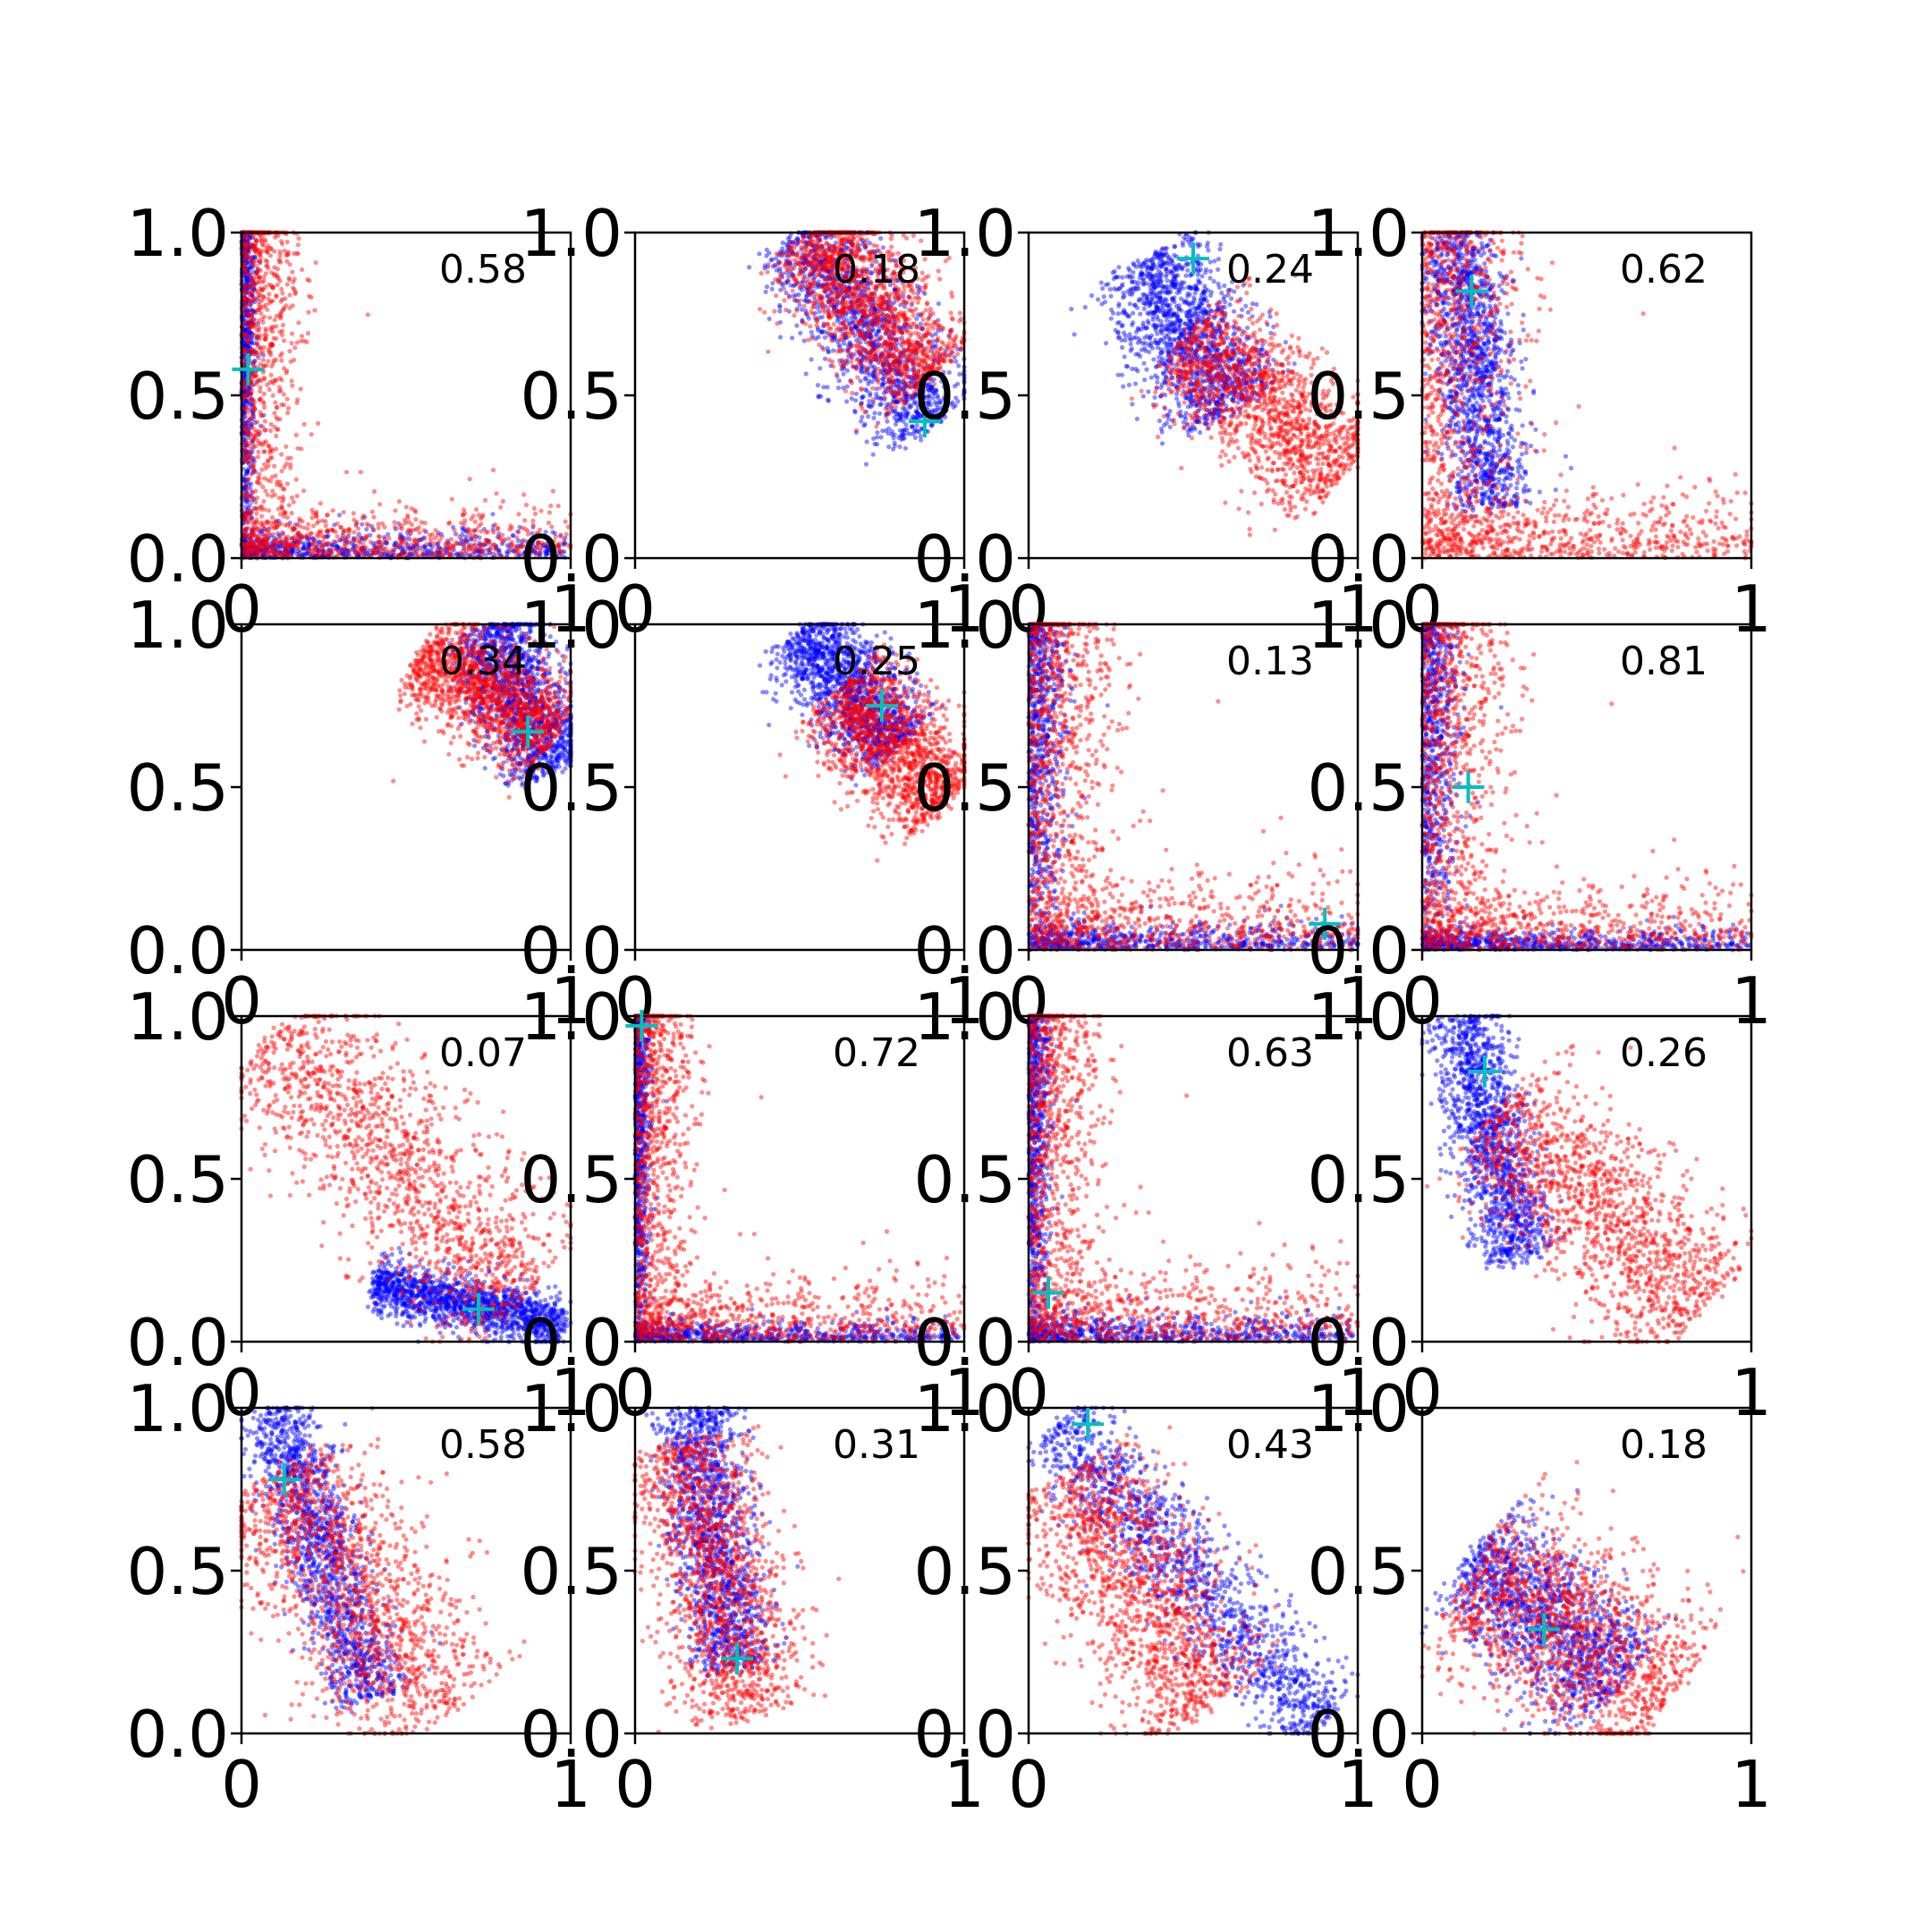 Image resolution: width=1932 pixels, height=1932 pixels. What do you see at coordinates (177, 233) in the screenshot?
I see `y-tick-label: 1.0` at bounding box center [177, 233].